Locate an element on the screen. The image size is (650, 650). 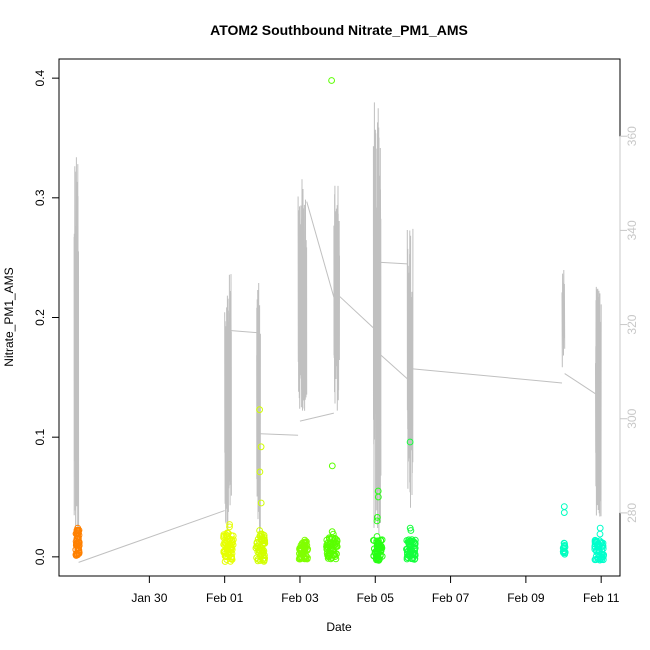
x-tick-label: Jan 30 is located at coordinates (149, 598).